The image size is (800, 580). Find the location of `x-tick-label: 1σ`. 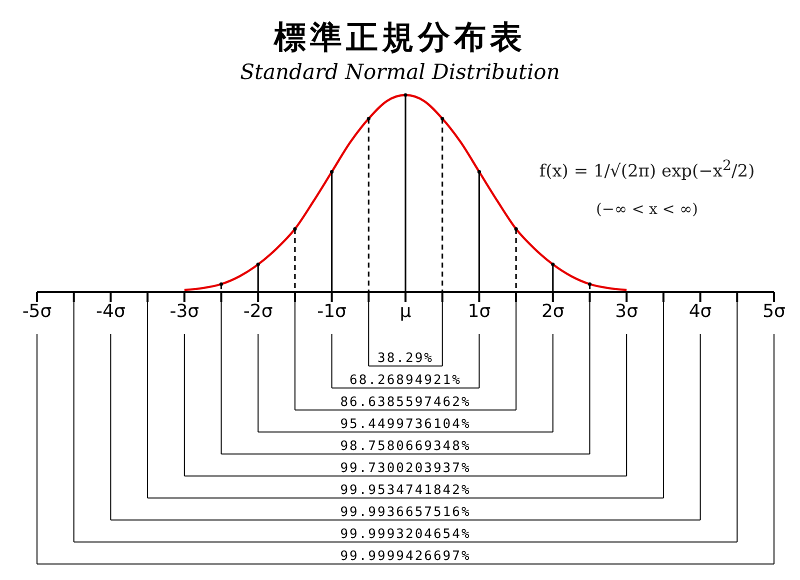

x-tick-label: 1σ is located at coordinates (479, 311).